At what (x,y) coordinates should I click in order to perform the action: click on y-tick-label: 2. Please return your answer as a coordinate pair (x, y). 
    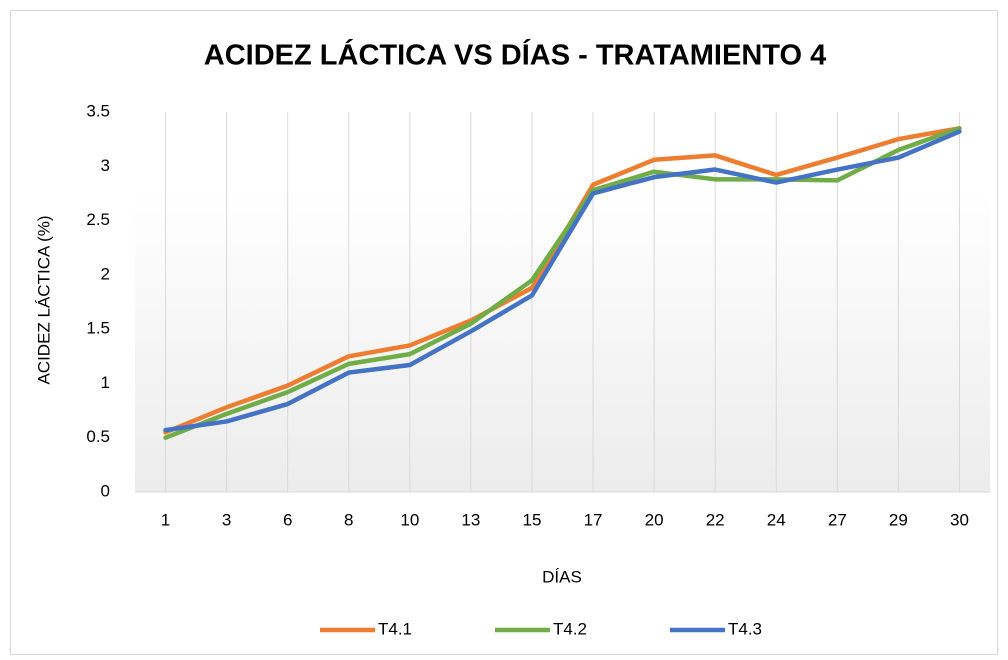
    Looking at the image, I should click on (105, 273).